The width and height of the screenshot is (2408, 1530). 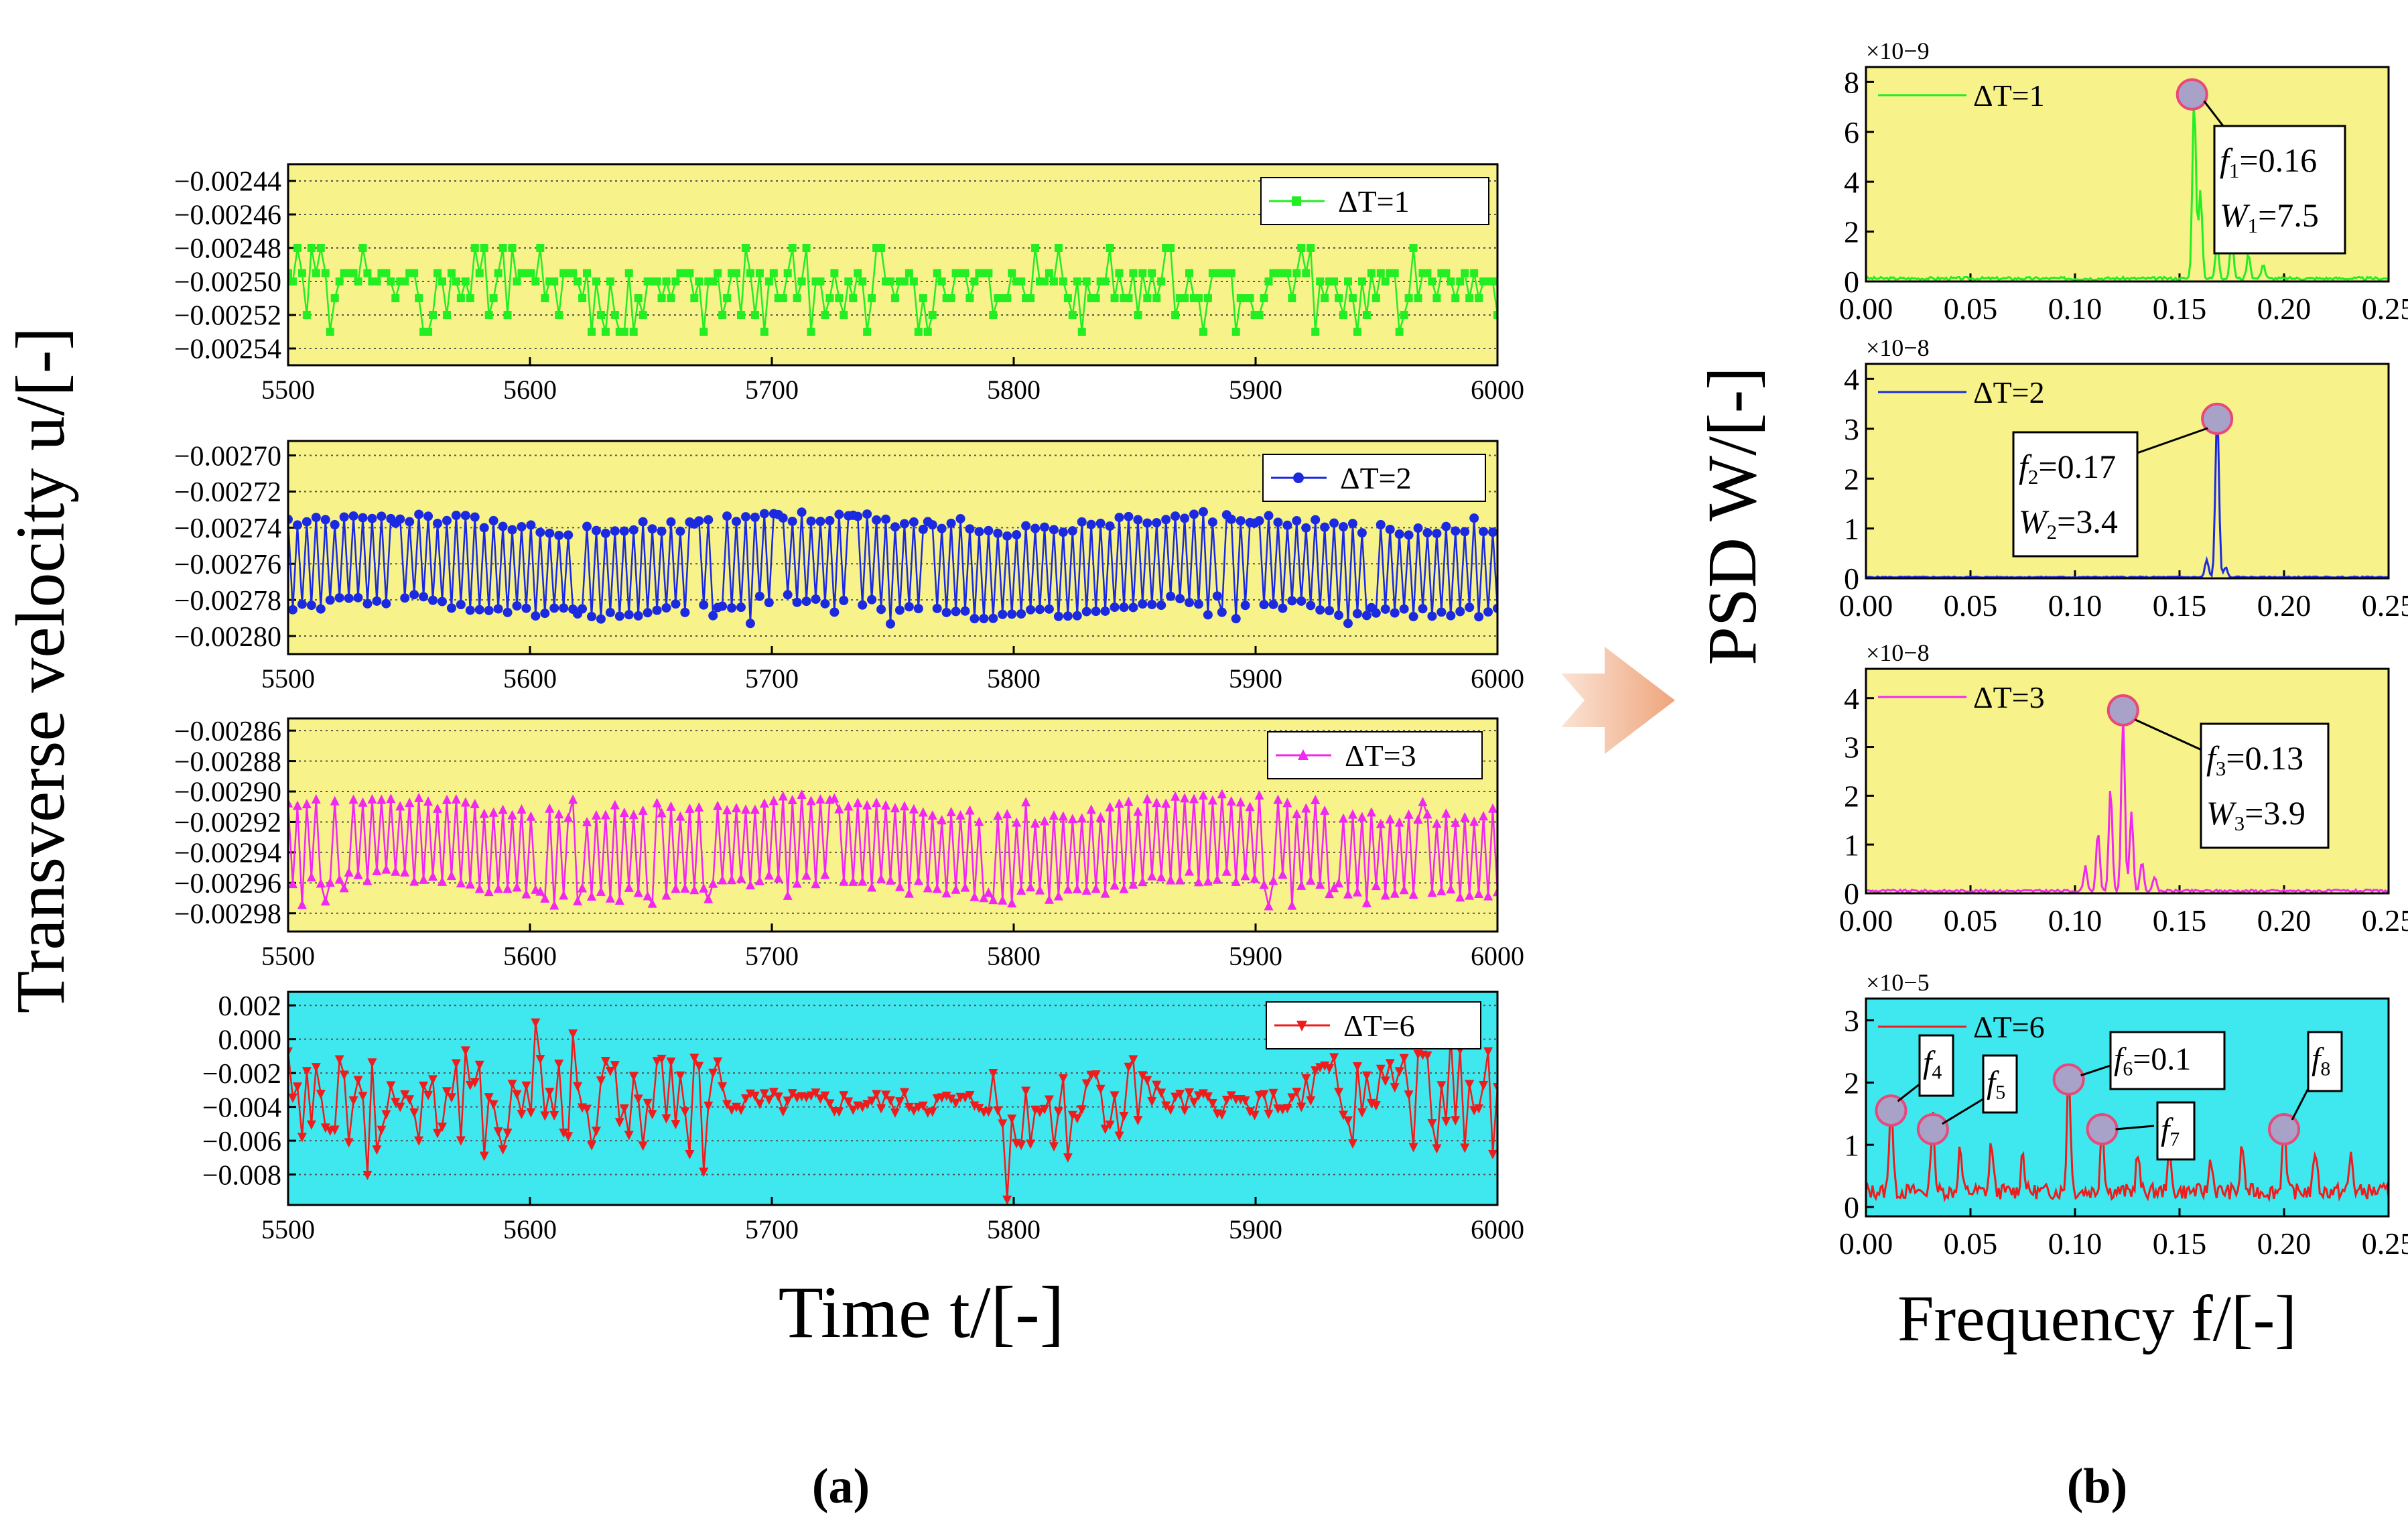 I want to click on annotation-frequency: f3=0.13, so click(x=2254, y=759).